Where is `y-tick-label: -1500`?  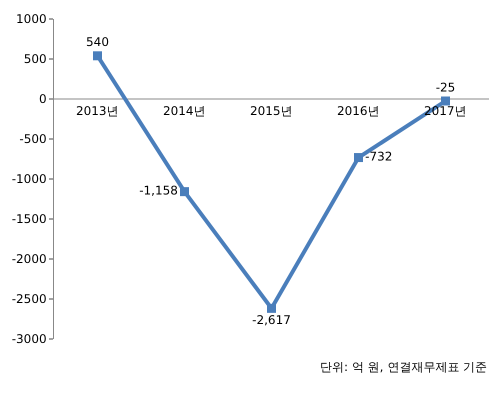 y-tick-label: -1500 is located at coordinates (29, 219).